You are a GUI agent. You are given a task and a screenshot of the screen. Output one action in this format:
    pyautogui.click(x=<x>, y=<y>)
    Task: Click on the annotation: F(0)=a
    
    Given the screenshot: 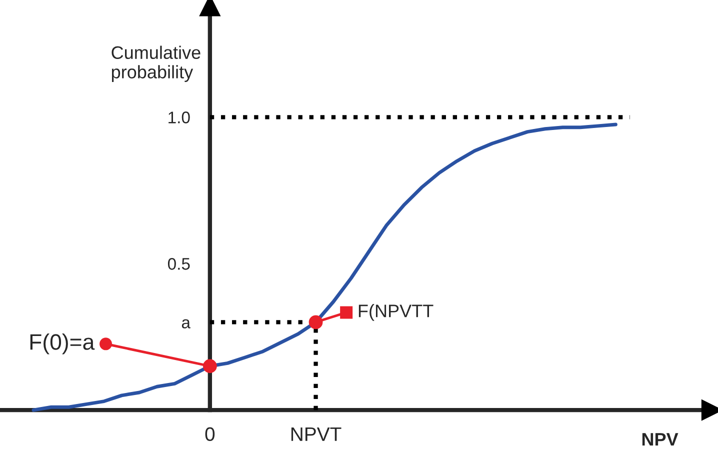 What is the action you would take?
    pyautogui.click(x=62, y=344)
    